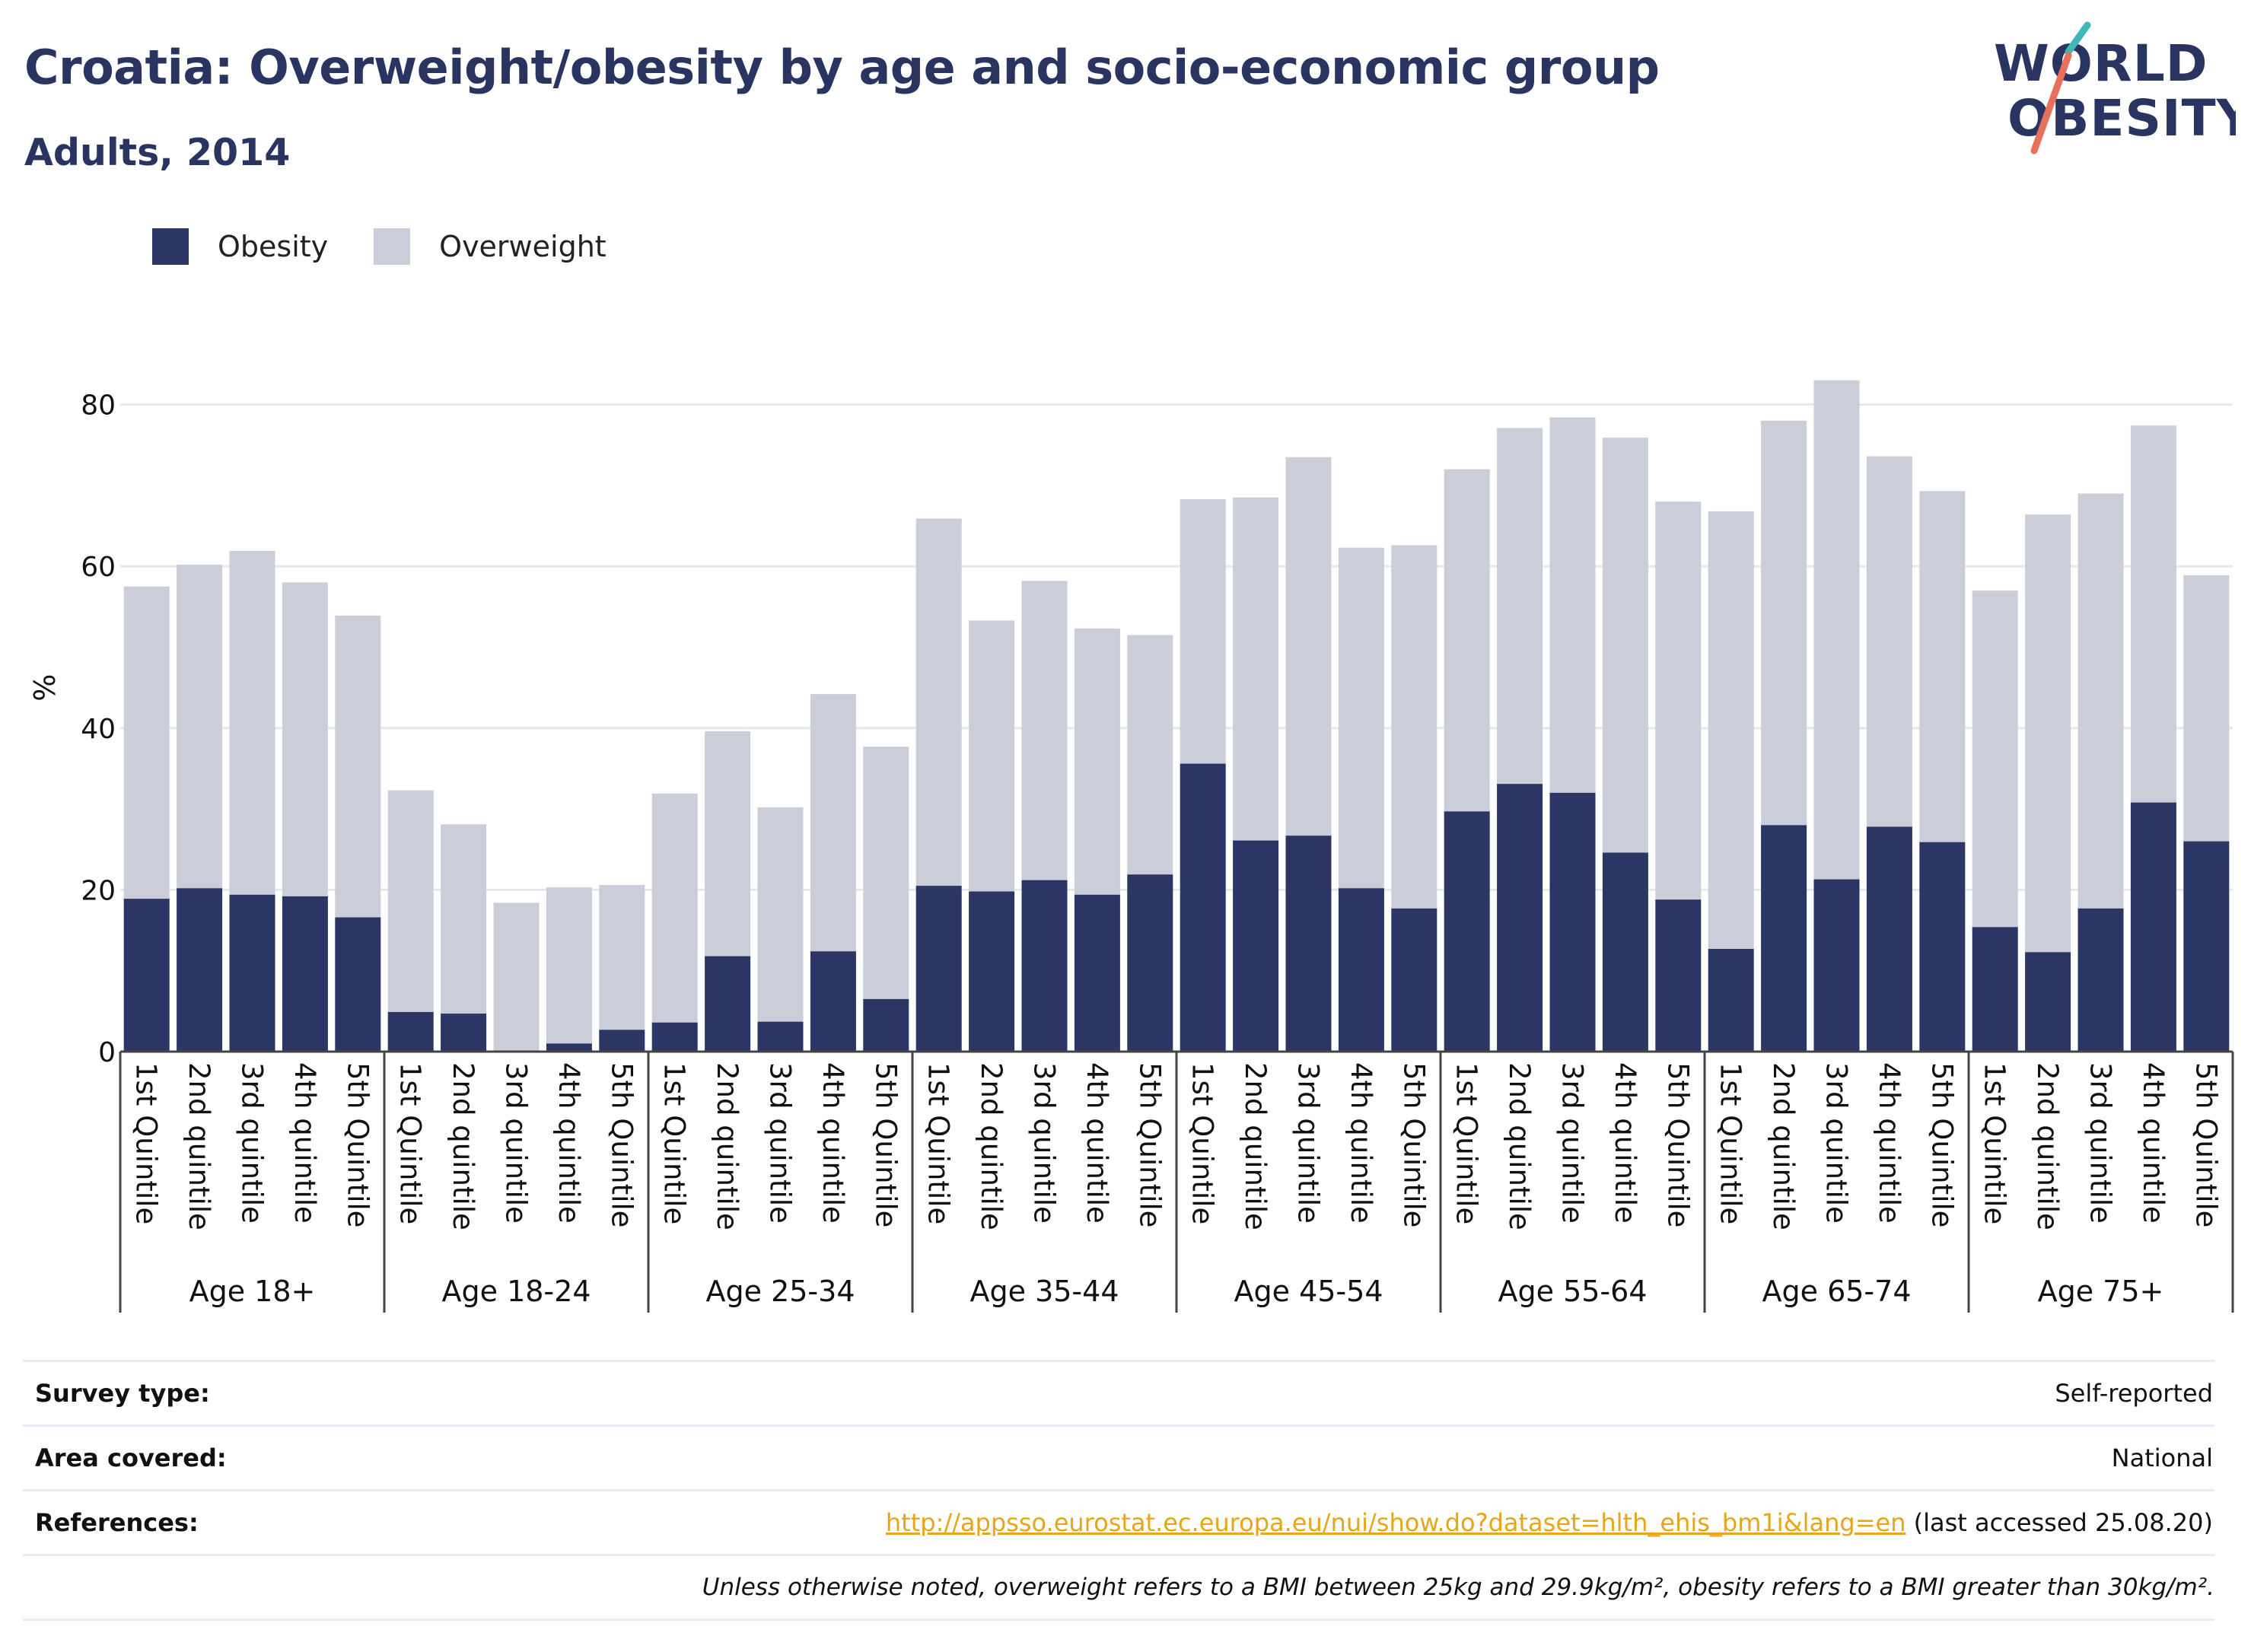 The width and height of the screenshot is (2251, 1652). What do you see at coordinates (273, 246) in the screenshot?
I see `legend-label-obesity: Obesity` at bounding box center [273, 246].